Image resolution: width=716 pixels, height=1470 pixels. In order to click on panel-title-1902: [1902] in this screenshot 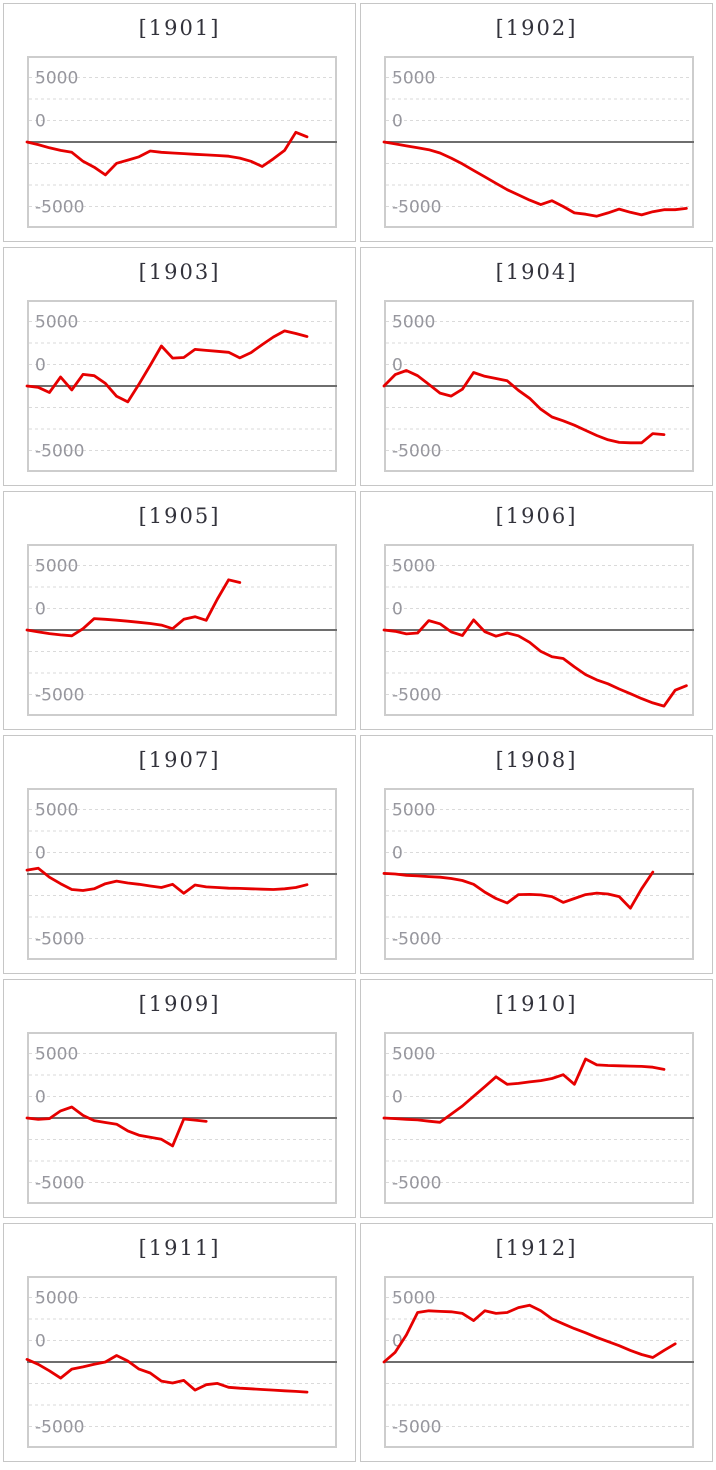, I will do `click(536, 28)`.